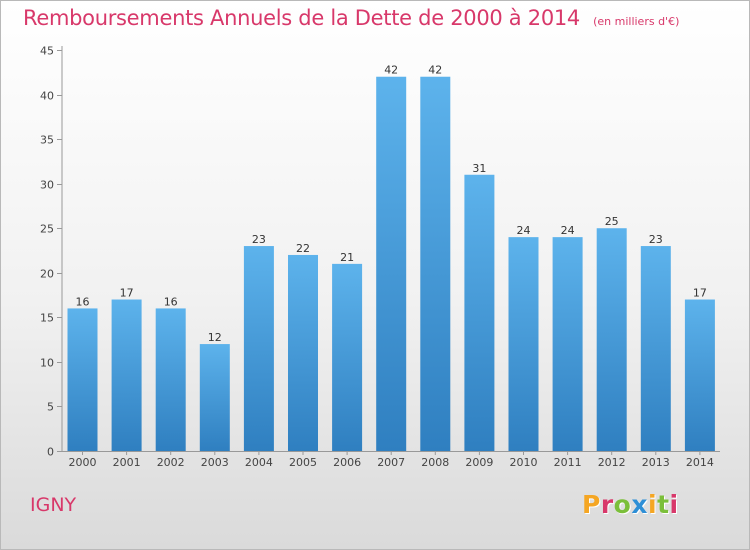 This screenshot has width=750, height=550. Describe the element at coordinates (47, 96) in the screenshot. I see `y-tick-label: 40` at that location.